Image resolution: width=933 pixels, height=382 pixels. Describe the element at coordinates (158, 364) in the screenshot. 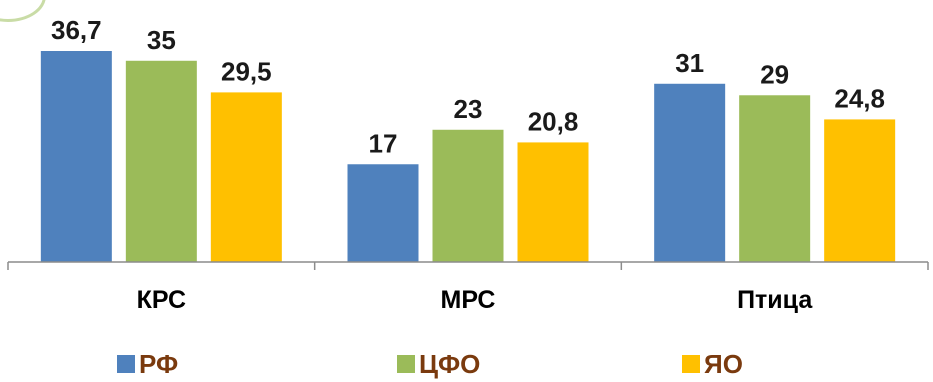

I see `legend-label-1: РФ` at that location.